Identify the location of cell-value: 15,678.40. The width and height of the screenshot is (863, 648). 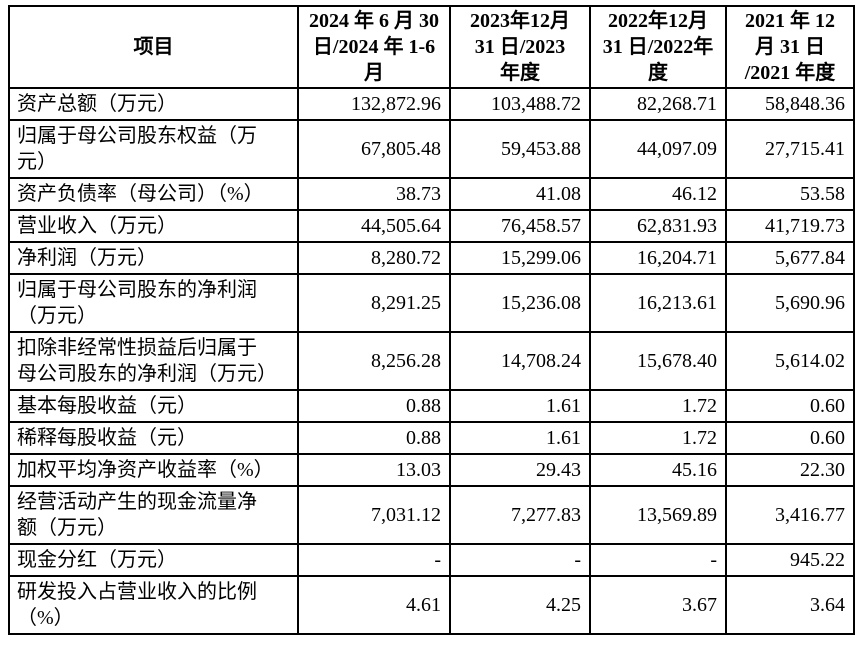
(658, 361).